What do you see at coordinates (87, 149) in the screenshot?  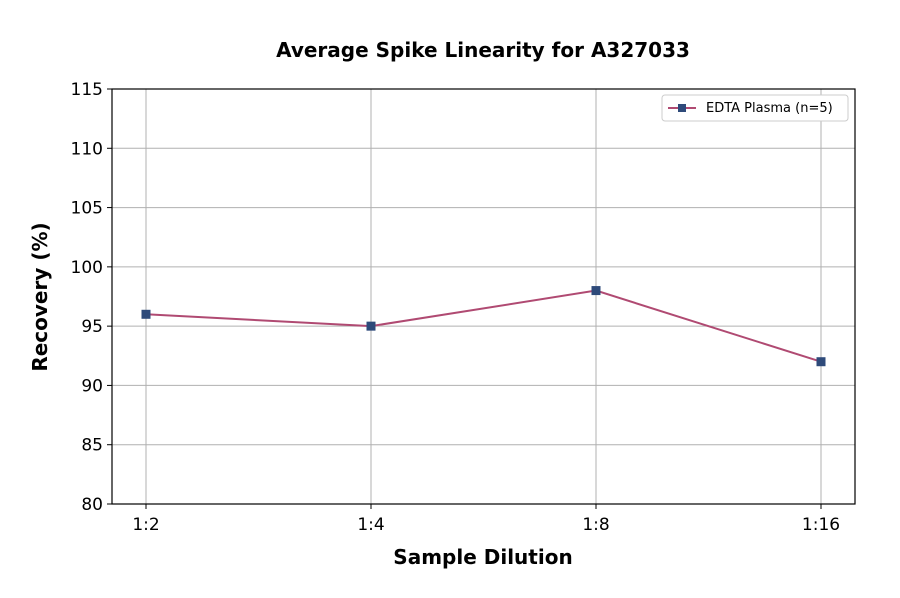 I see `y-tick-label: 110` at bounding box center [87, 149].